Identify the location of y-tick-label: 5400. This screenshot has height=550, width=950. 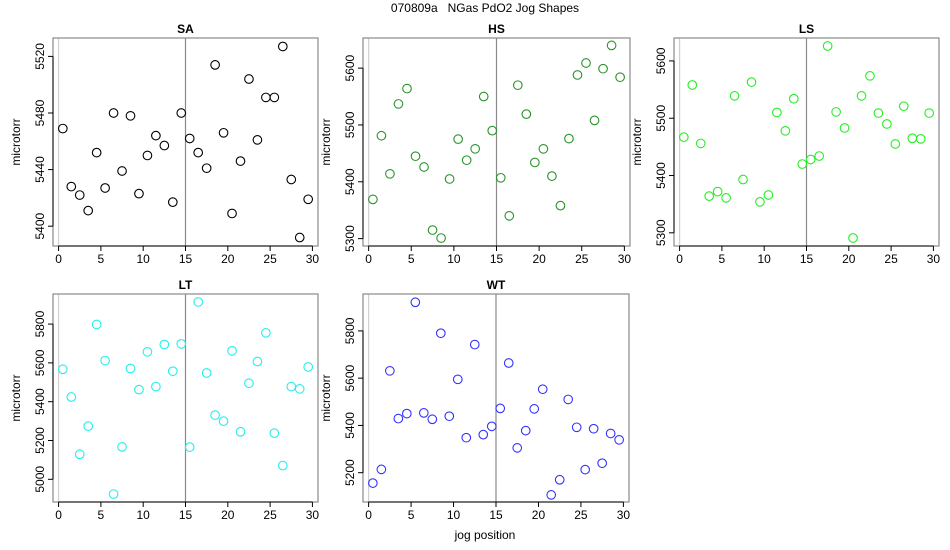
(350, 425).